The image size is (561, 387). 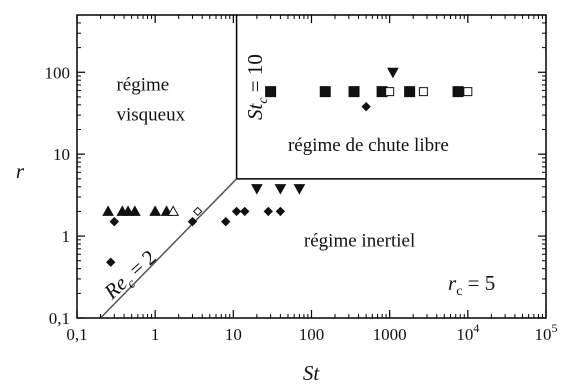 I want to click on region-label: régime, so click(x=142, y=84).